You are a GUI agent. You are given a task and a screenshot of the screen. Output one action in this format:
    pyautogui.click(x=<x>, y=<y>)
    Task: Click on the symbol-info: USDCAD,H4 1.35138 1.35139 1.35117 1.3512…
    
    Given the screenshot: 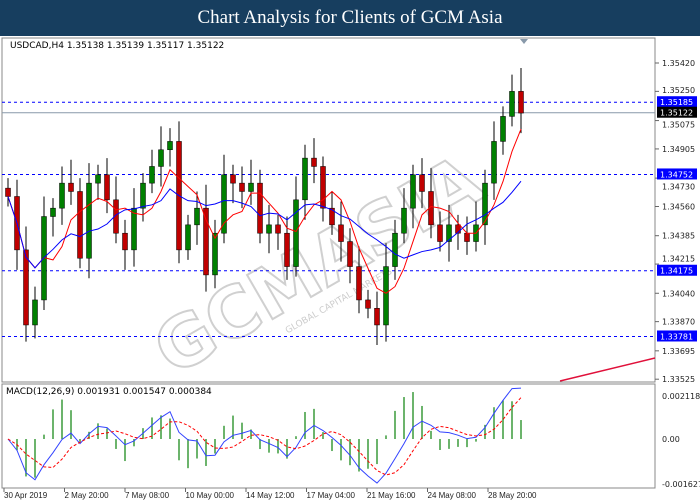 What is the action you would take?
    pyautogui.click(x=117, y=46)
    